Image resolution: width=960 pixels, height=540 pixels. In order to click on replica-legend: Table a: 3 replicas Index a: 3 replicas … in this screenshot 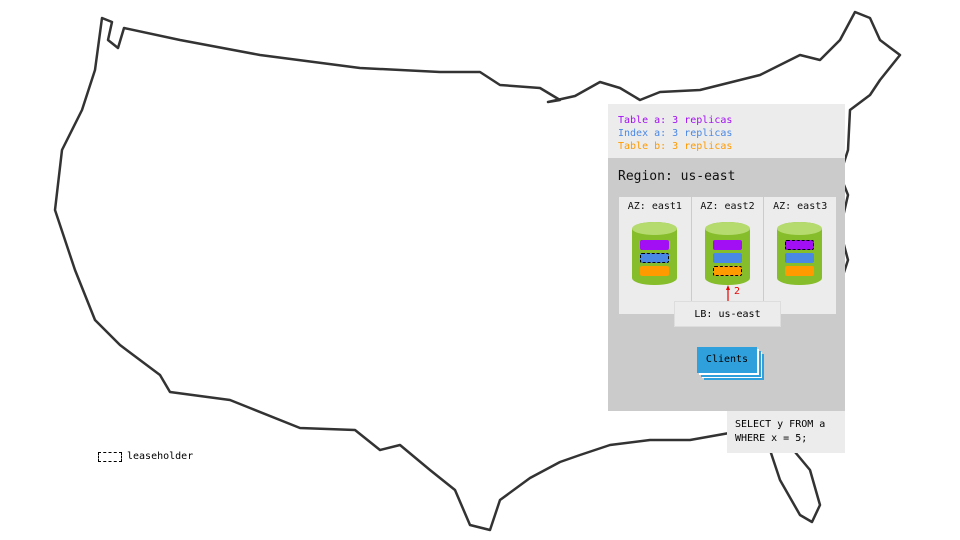, I will do `click(726, 132)`.